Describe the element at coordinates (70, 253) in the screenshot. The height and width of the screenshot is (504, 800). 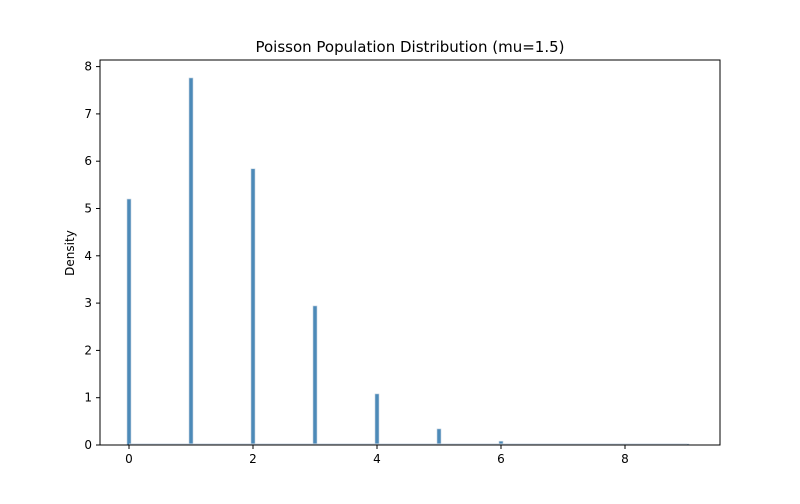
I see `y-axis-label: Density` at that location.